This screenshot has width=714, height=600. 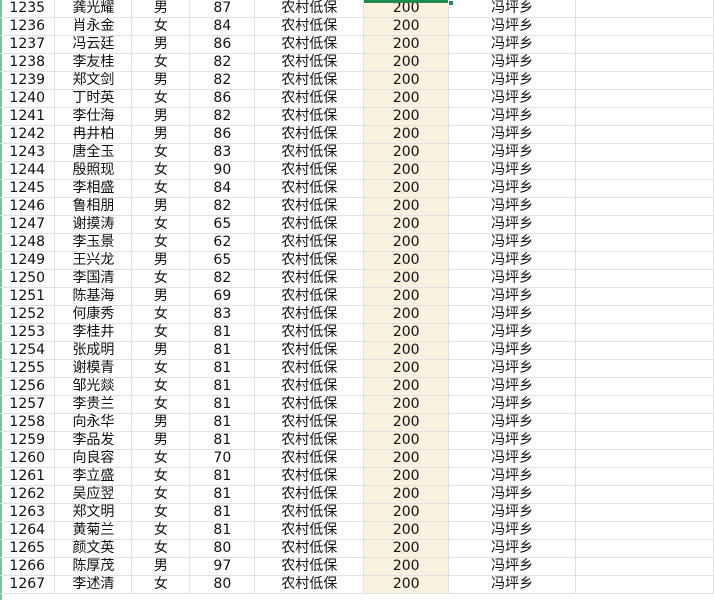 I want to click on name-cell: 李贵兰, so click(x=93, y=404).